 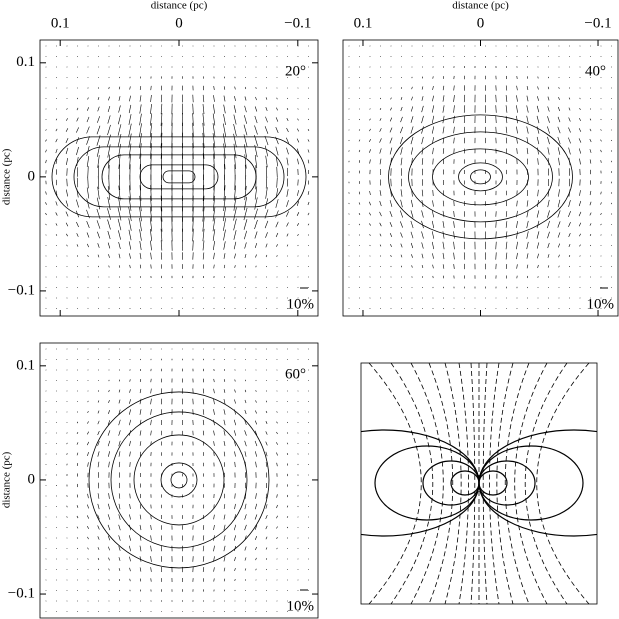 I want to click on y-axis-label: distance (pc), so click(x=7, y=479).